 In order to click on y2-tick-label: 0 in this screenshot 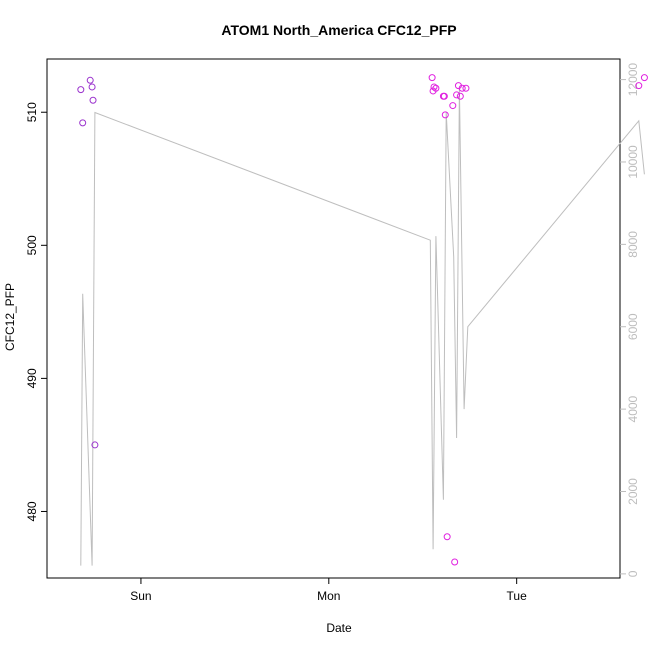, I will do `click(633, 573)`.